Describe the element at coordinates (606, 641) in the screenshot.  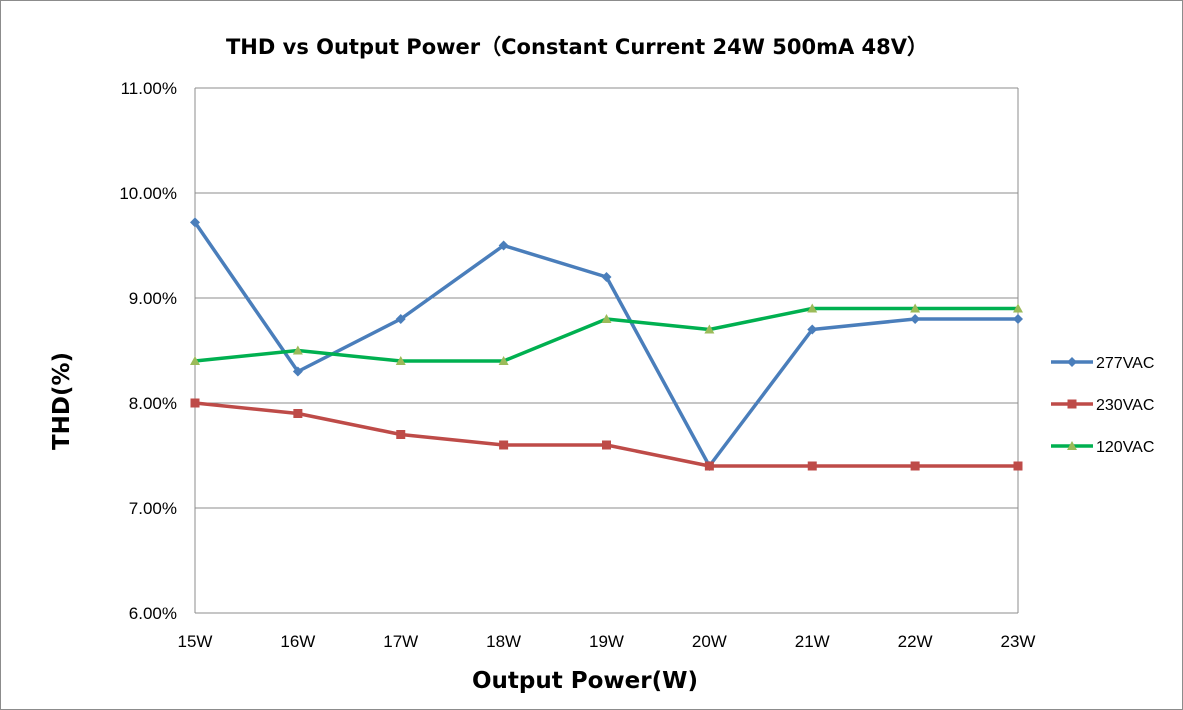
I see `x-tick-label: 19W` at that location.